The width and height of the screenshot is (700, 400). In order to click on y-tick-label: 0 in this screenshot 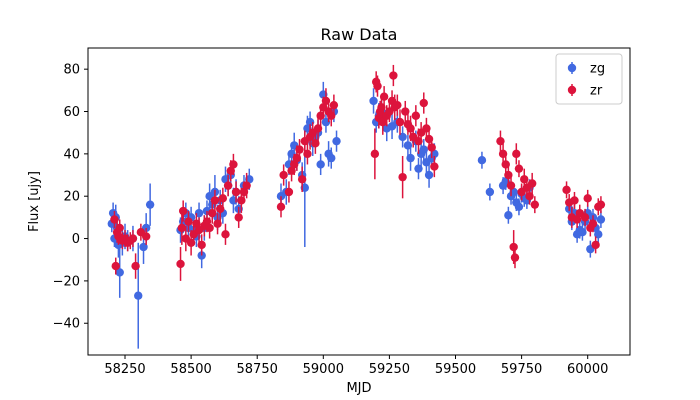, I will do `click(76, 239)`.